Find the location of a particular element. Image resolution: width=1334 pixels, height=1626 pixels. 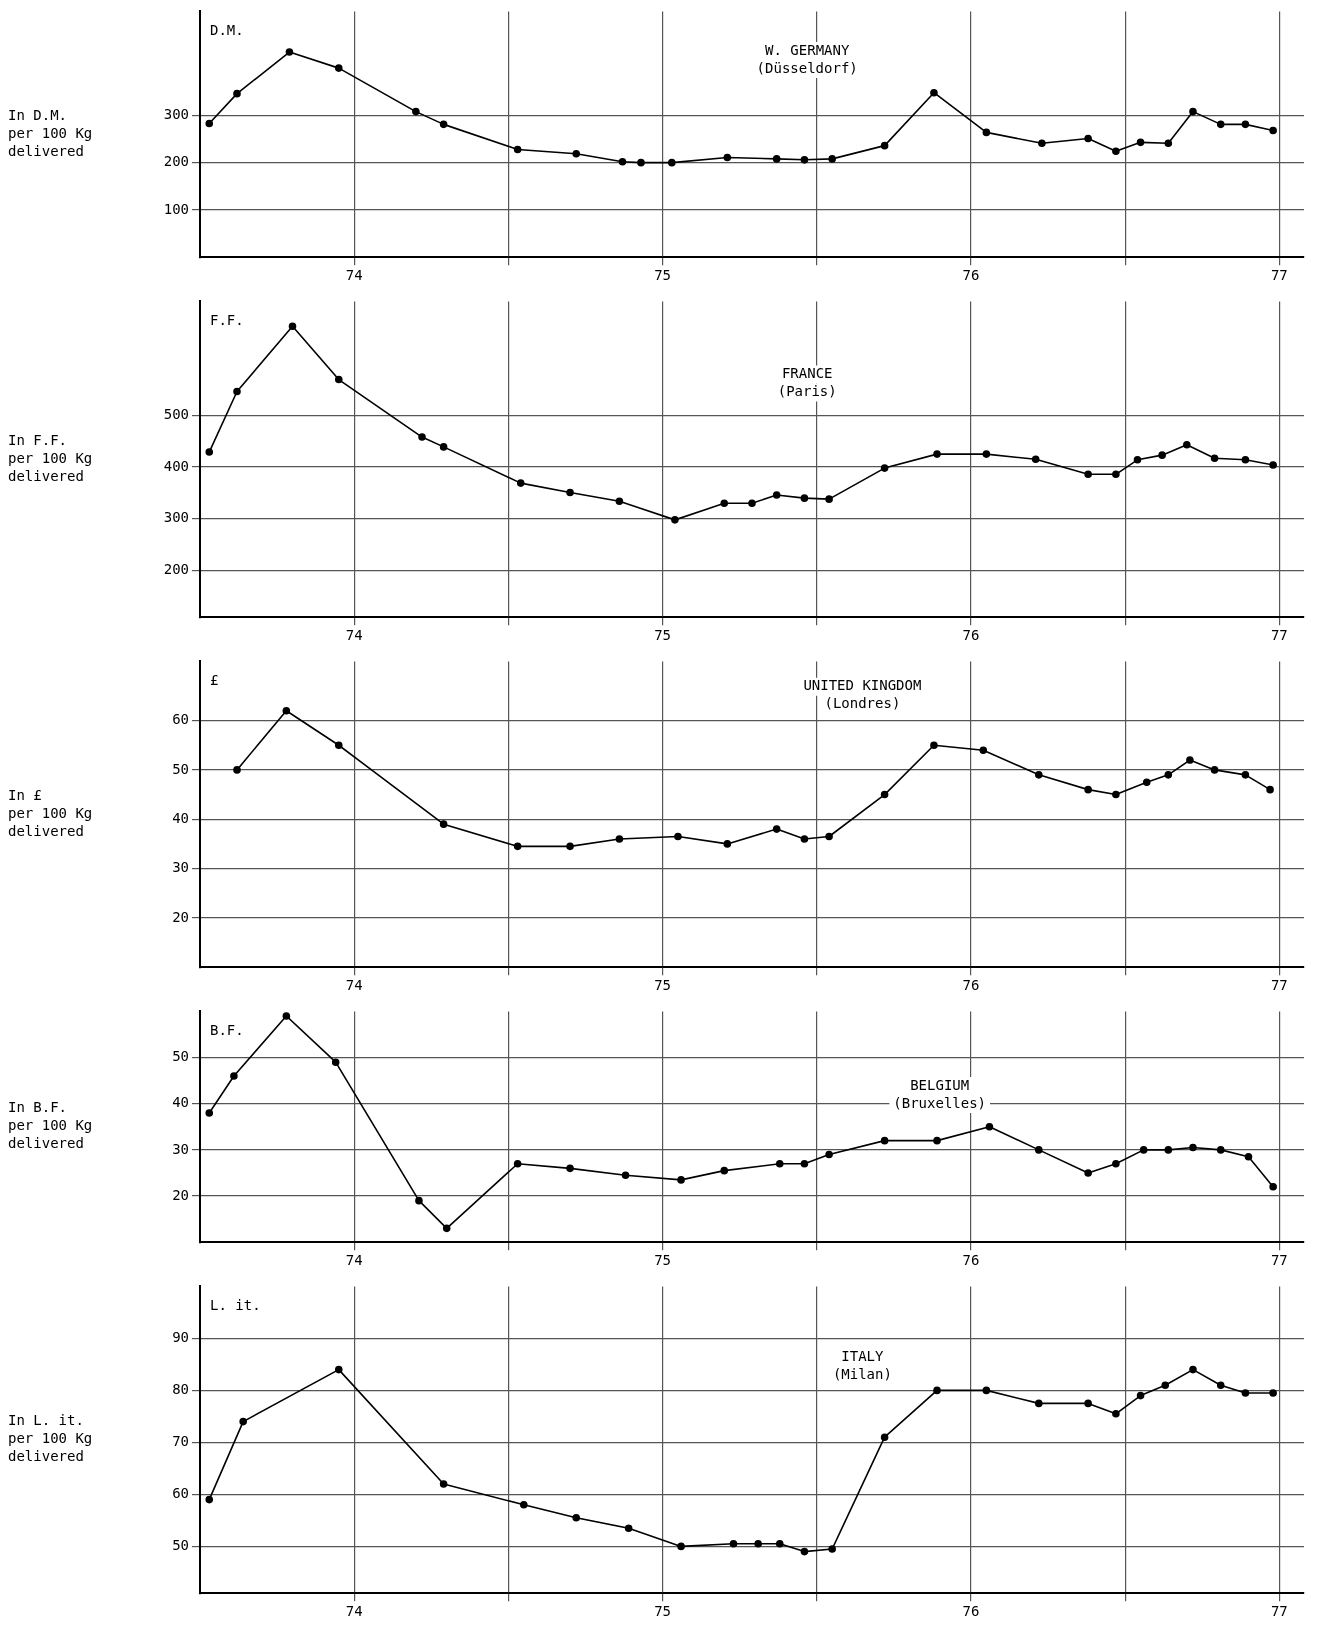

text: (Paris) is located at coordinates (807, 391).